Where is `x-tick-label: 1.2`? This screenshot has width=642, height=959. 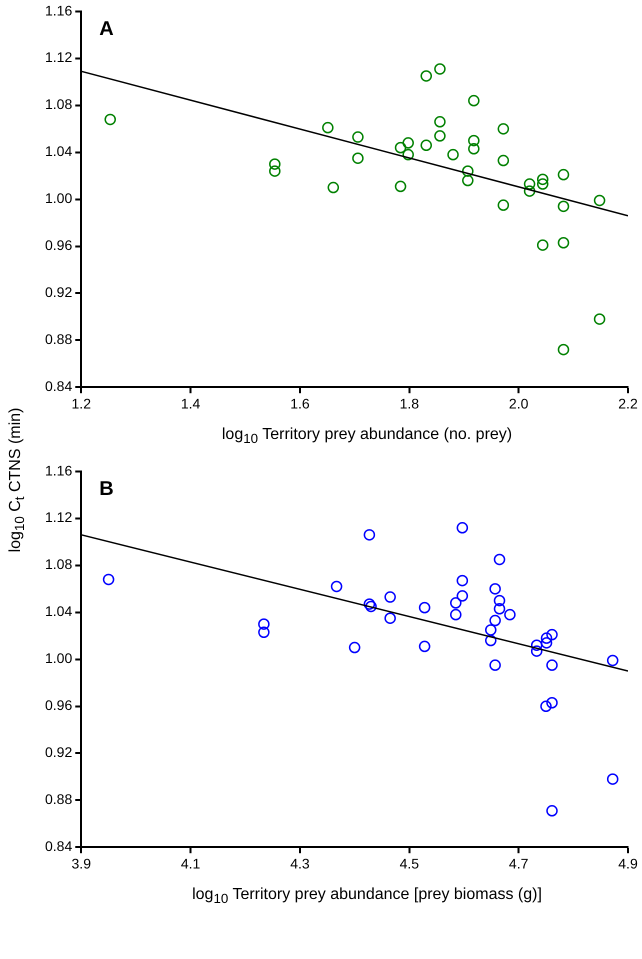
x-tick-label: 1.2 is located at coordinates (82, 403).